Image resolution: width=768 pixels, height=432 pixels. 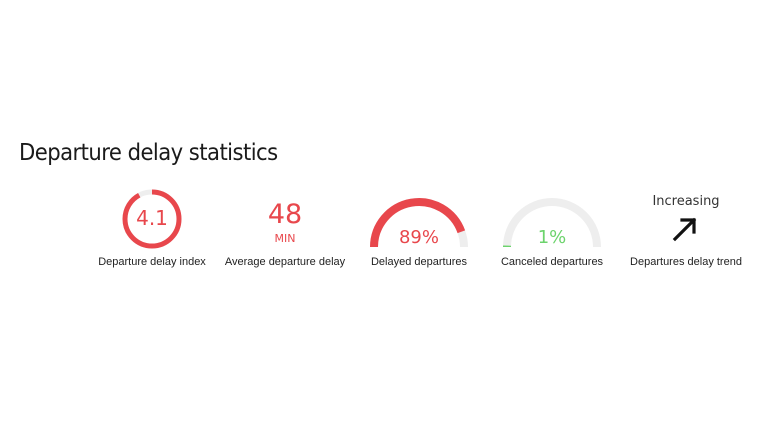 I want to click on trend-label: Departures delay trend, so click(x=686, y=262).